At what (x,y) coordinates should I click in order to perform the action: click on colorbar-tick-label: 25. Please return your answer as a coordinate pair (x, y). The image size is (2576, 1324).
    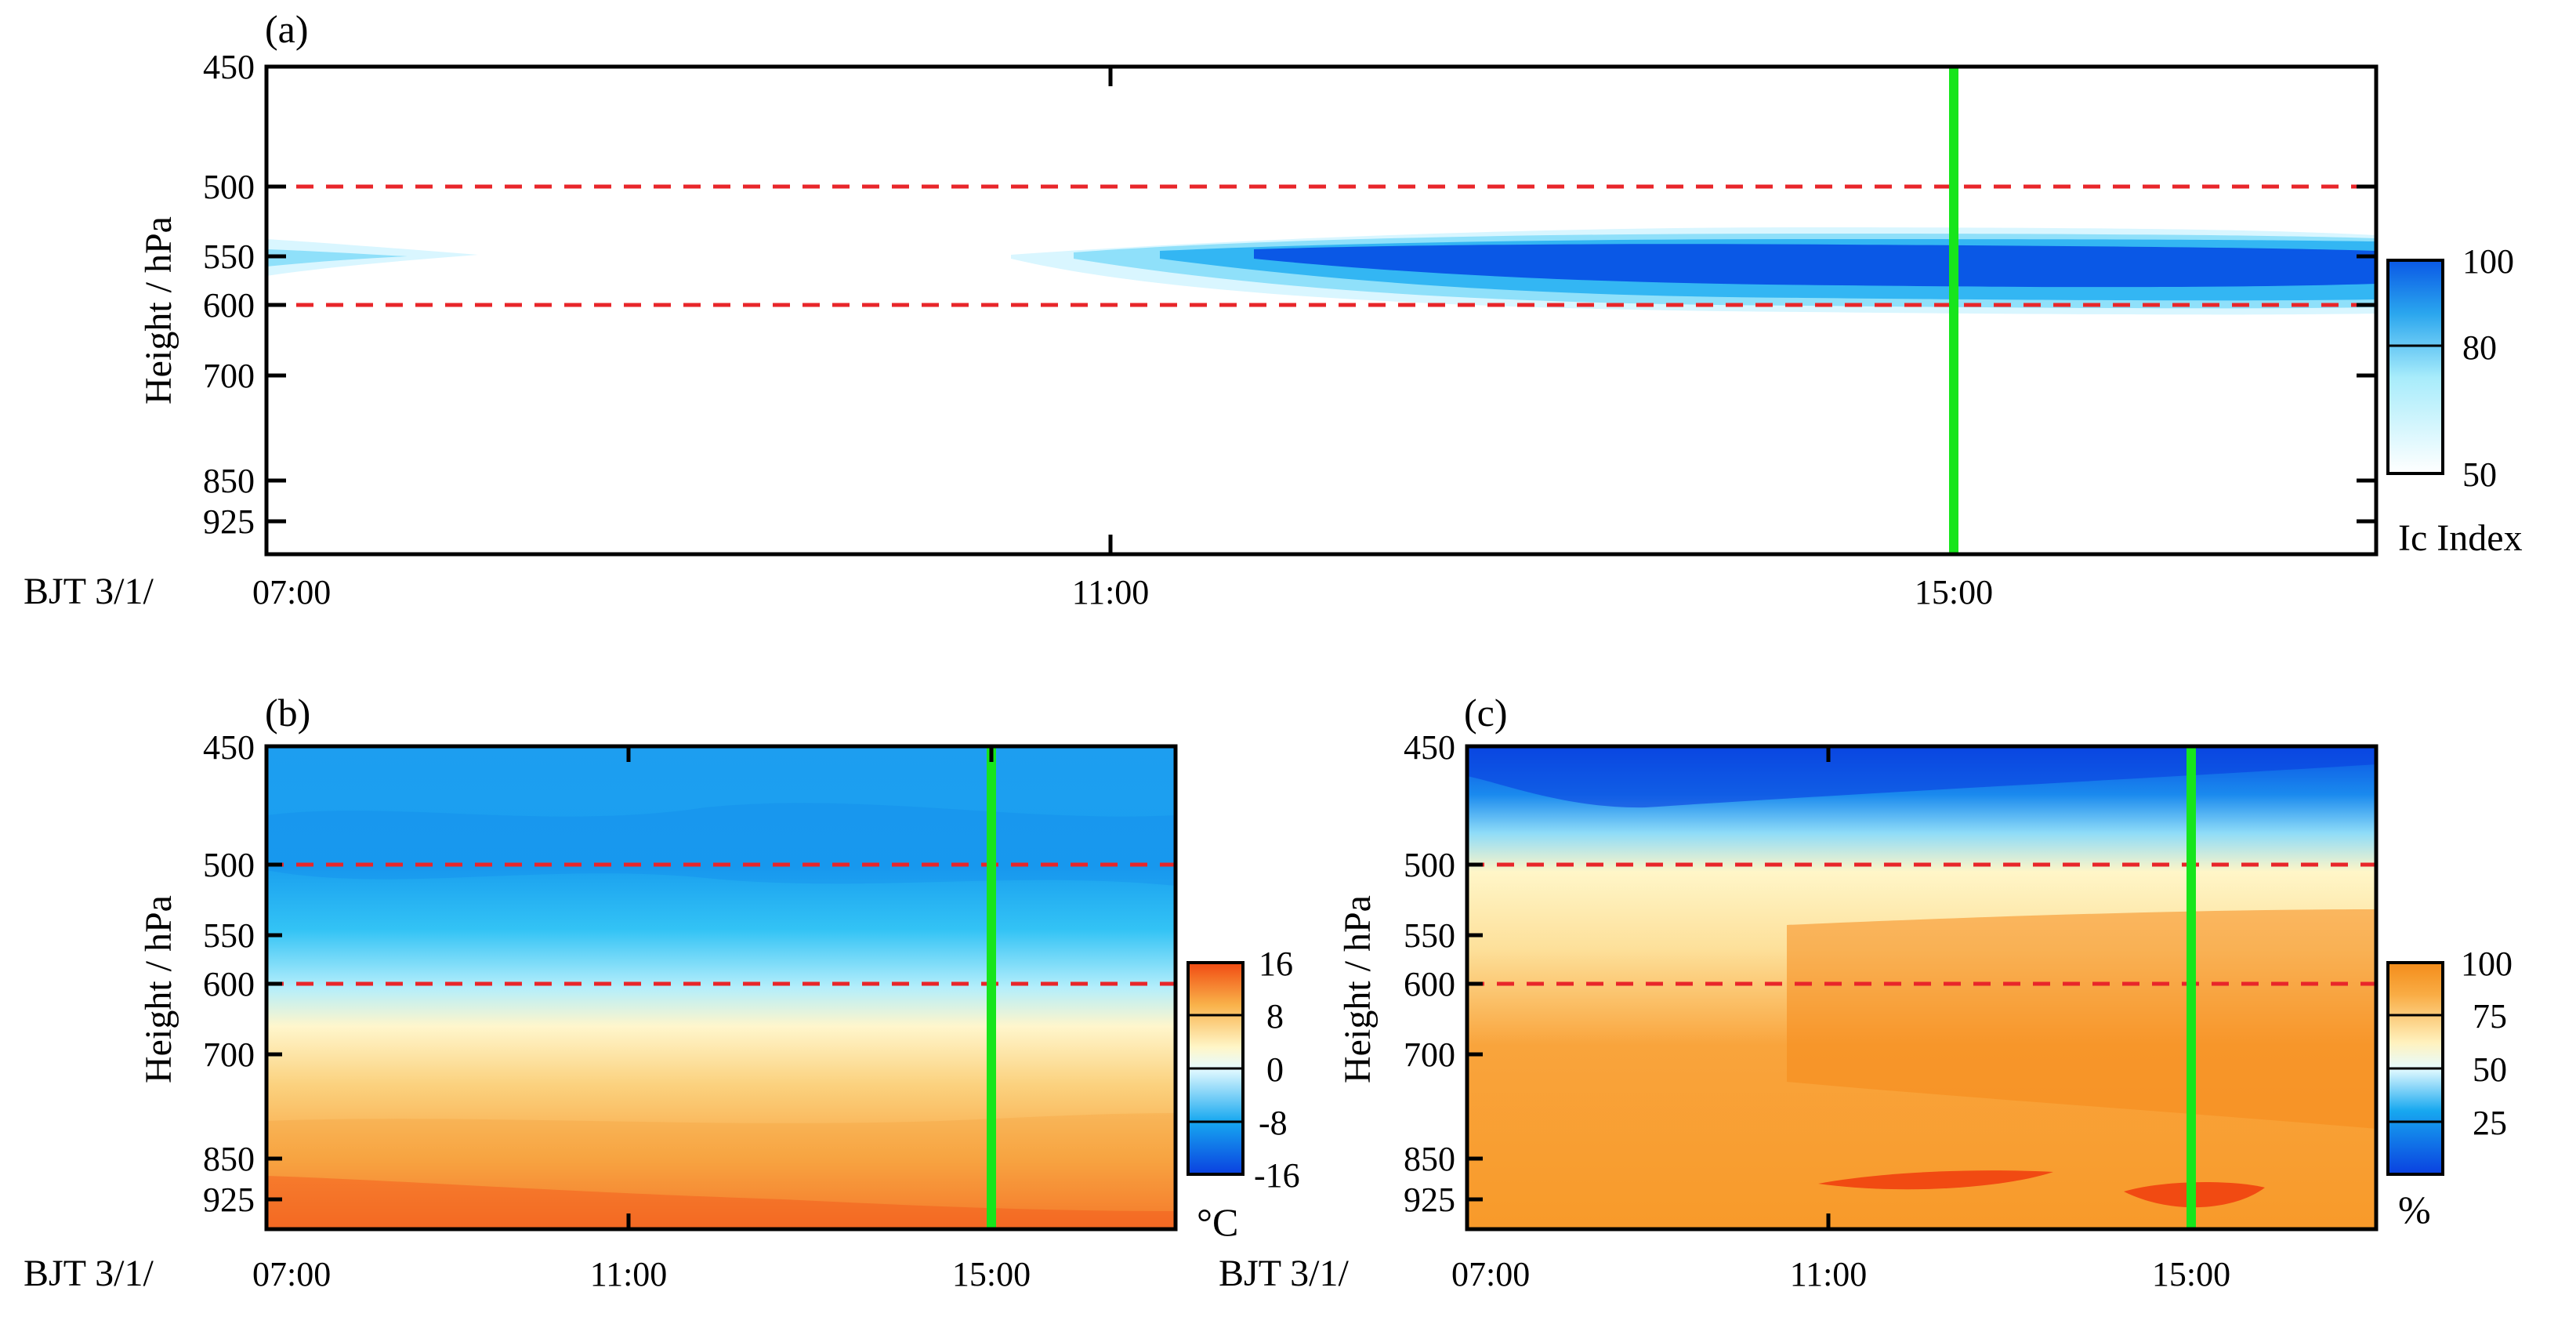
    Looking at the image, I should click on (2490, 1123).